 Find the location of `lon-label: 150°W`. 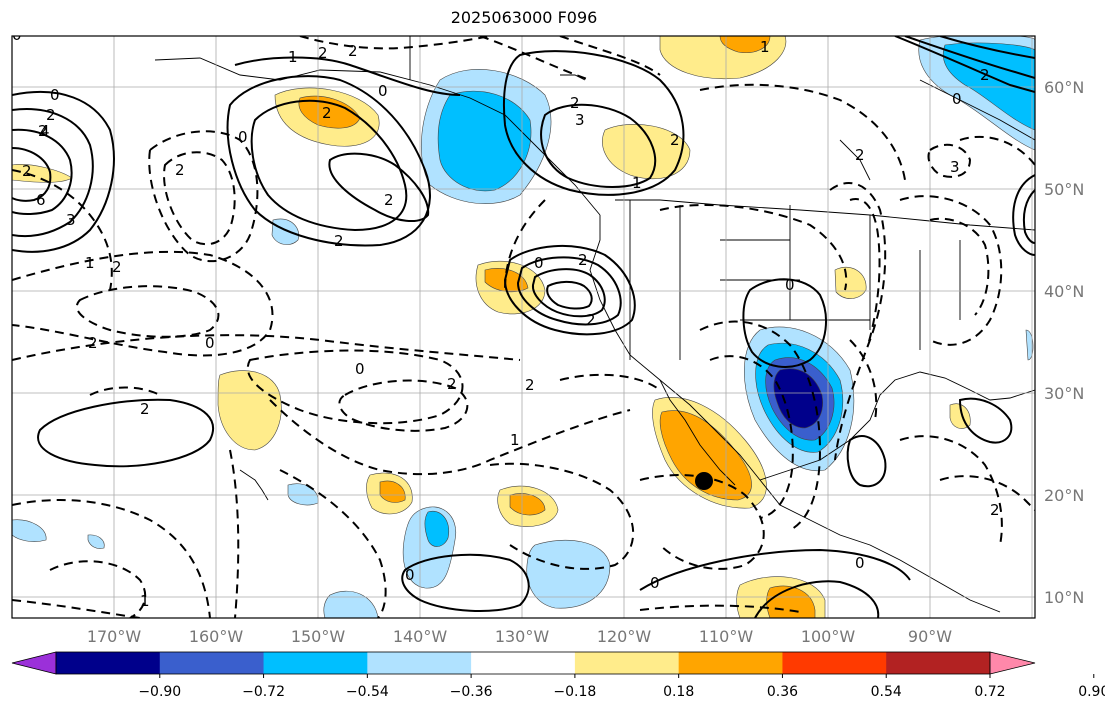

lon-label: 150°W is located at coordinates (318, 636).